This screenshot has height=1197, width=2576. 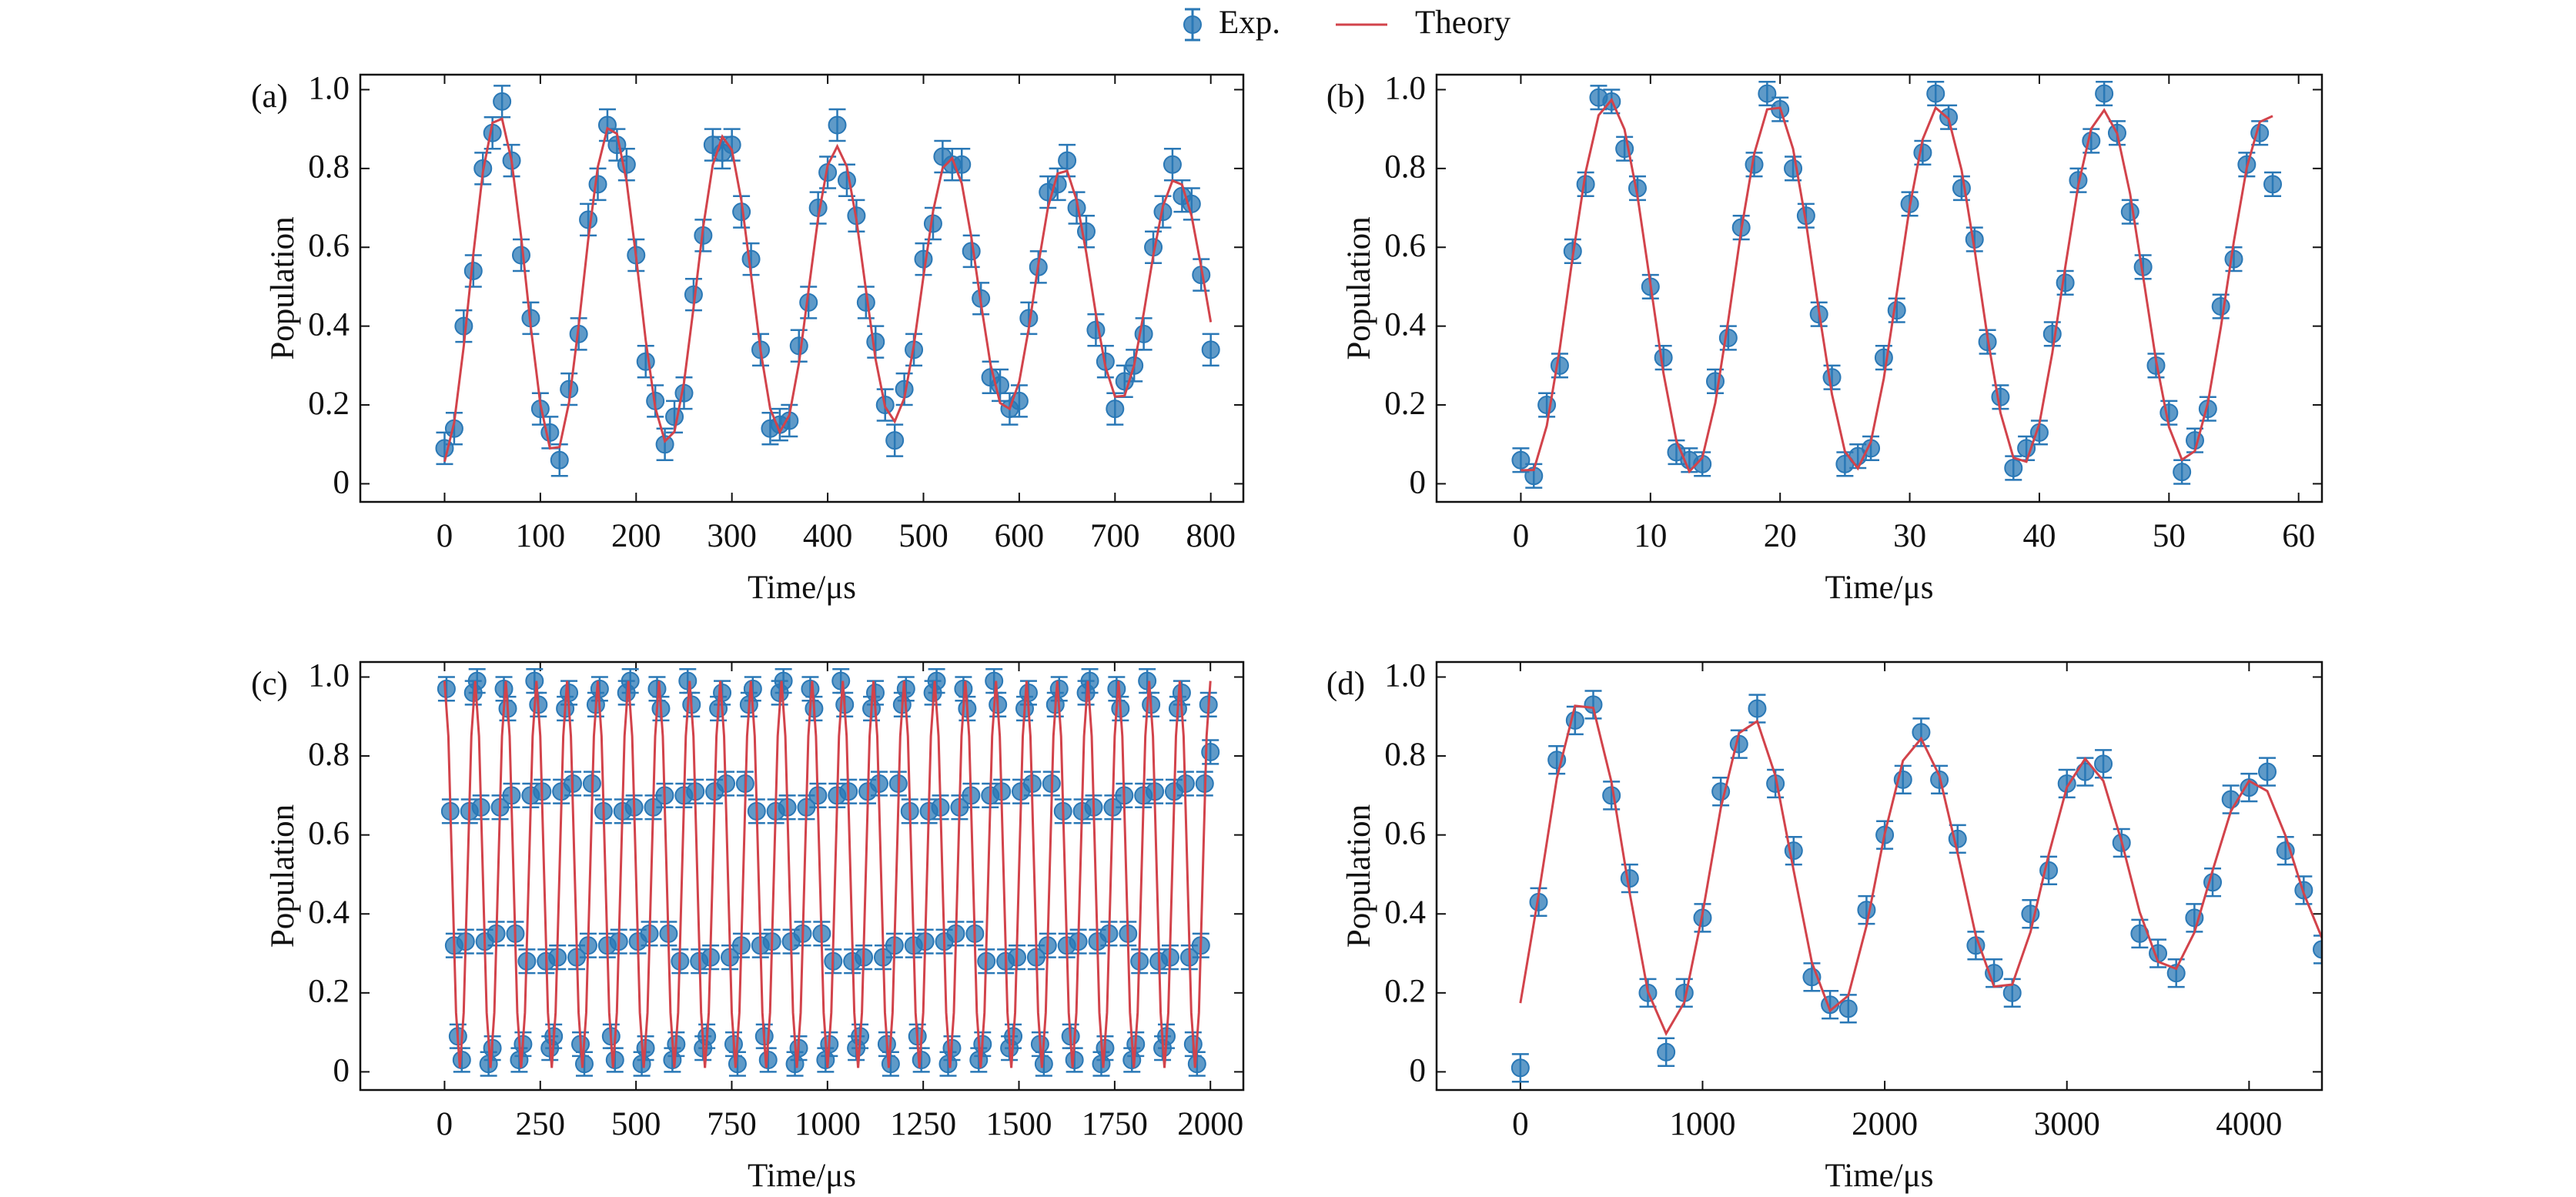 I want to click on x-tick-label: 40, so click(x=2039, y=536).